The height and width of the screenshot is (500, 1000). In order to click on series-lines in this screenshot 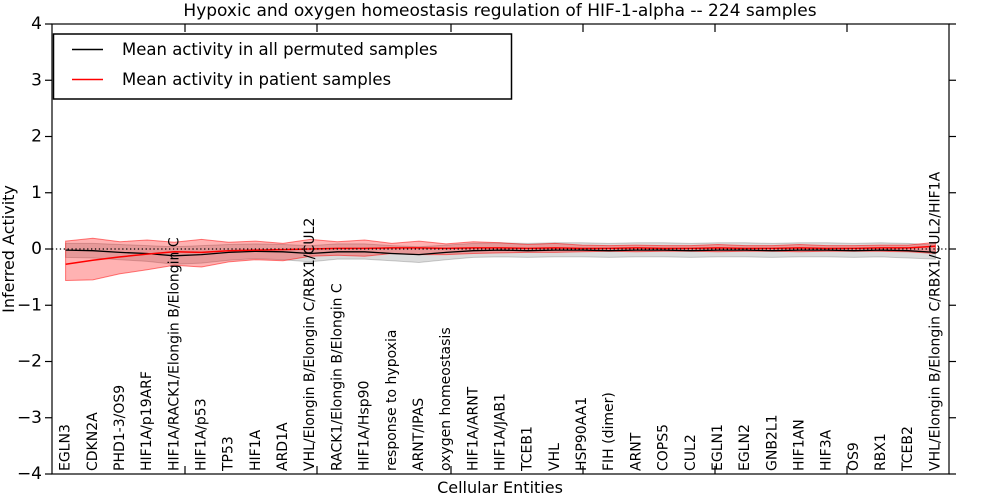, I will do `click(500, 255)`.